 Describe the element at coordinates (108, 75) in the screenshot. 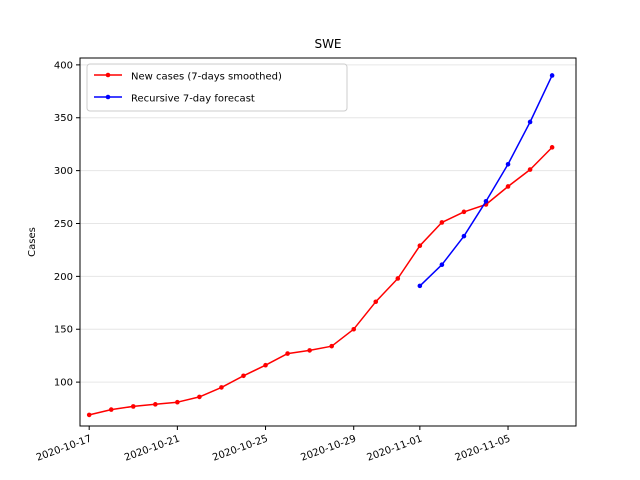

I see `legend-marker-new-cases` at that location.